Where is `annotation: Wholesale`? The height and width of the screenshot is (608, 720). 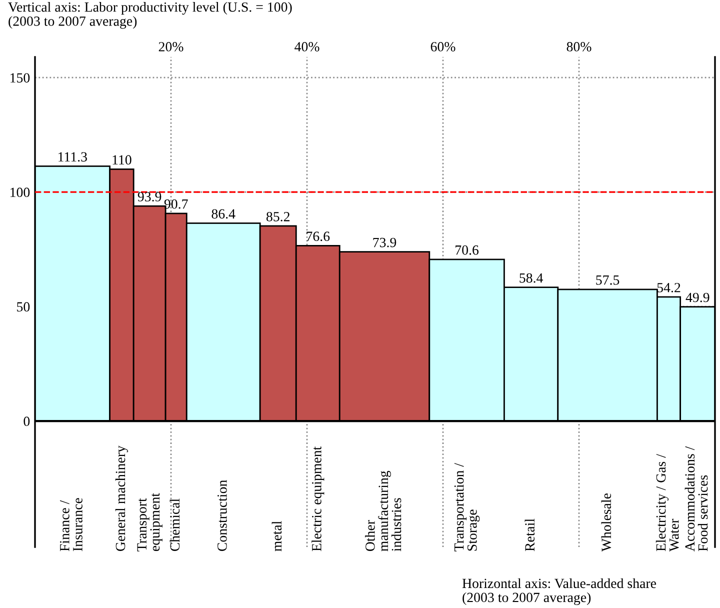
annotation: Wholesale is located at coordinates (606, 522).